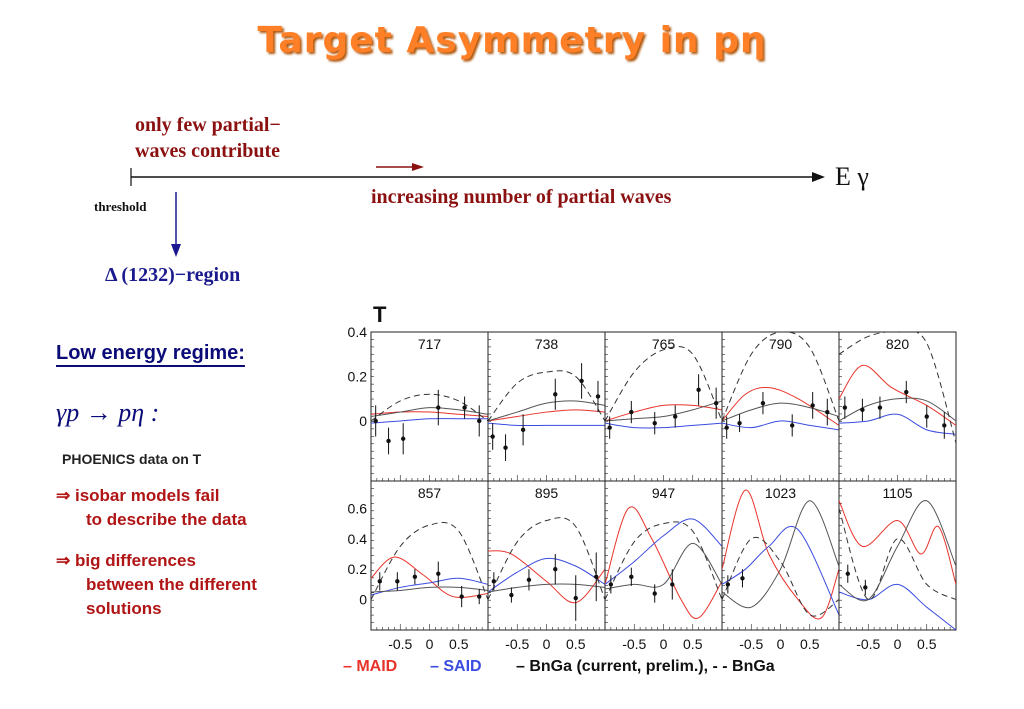 This screenshot has height=709, width=1024. What do you see at coordinates (818, 177) in the screenshot?
I see `energy-axis-arrowhead` at bounding box center [818, 177].